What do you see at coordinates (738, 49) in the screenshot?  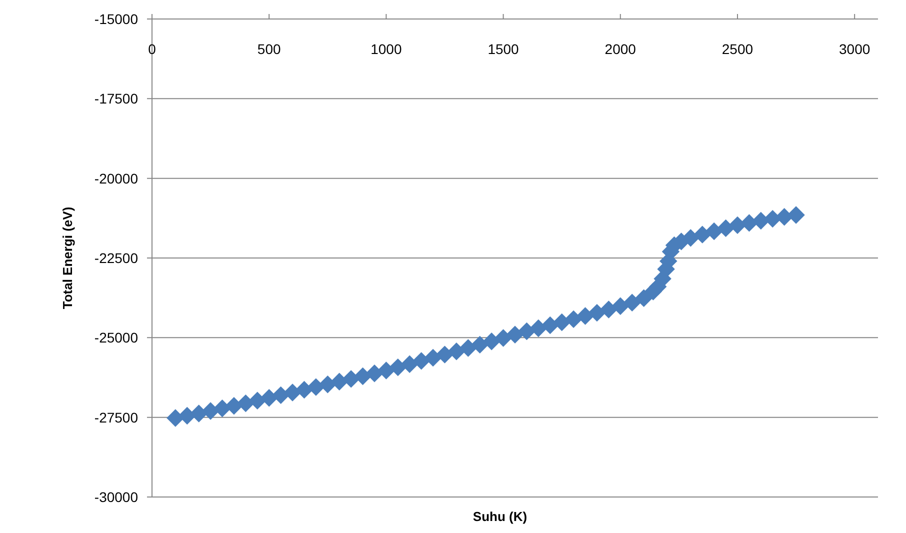 I see `x-tick-label: 2500` at bounding box center [738, 49].